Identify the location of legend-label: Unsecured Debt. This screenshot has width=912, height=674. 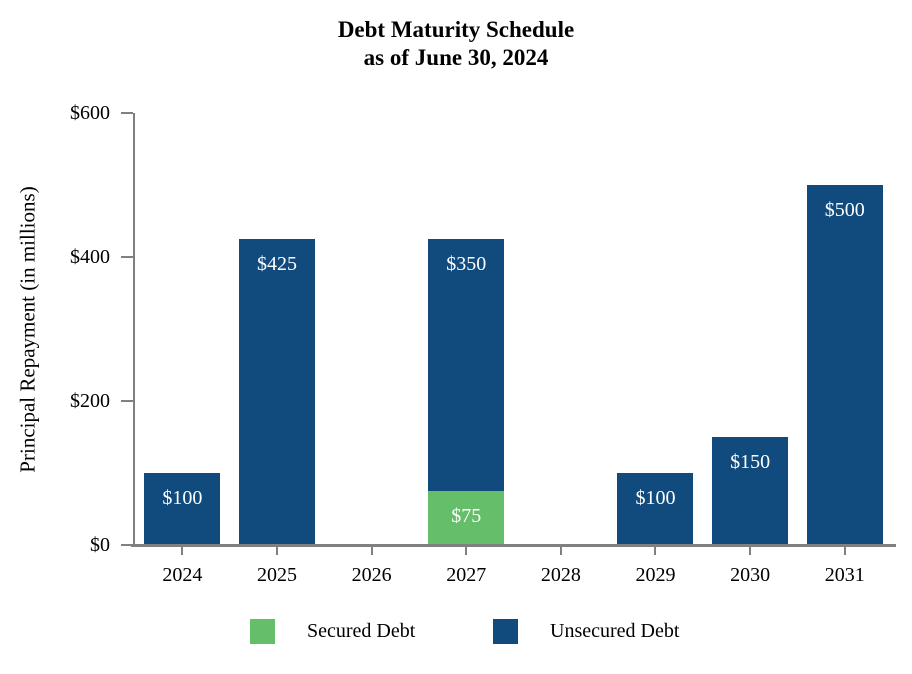
(615, 631).